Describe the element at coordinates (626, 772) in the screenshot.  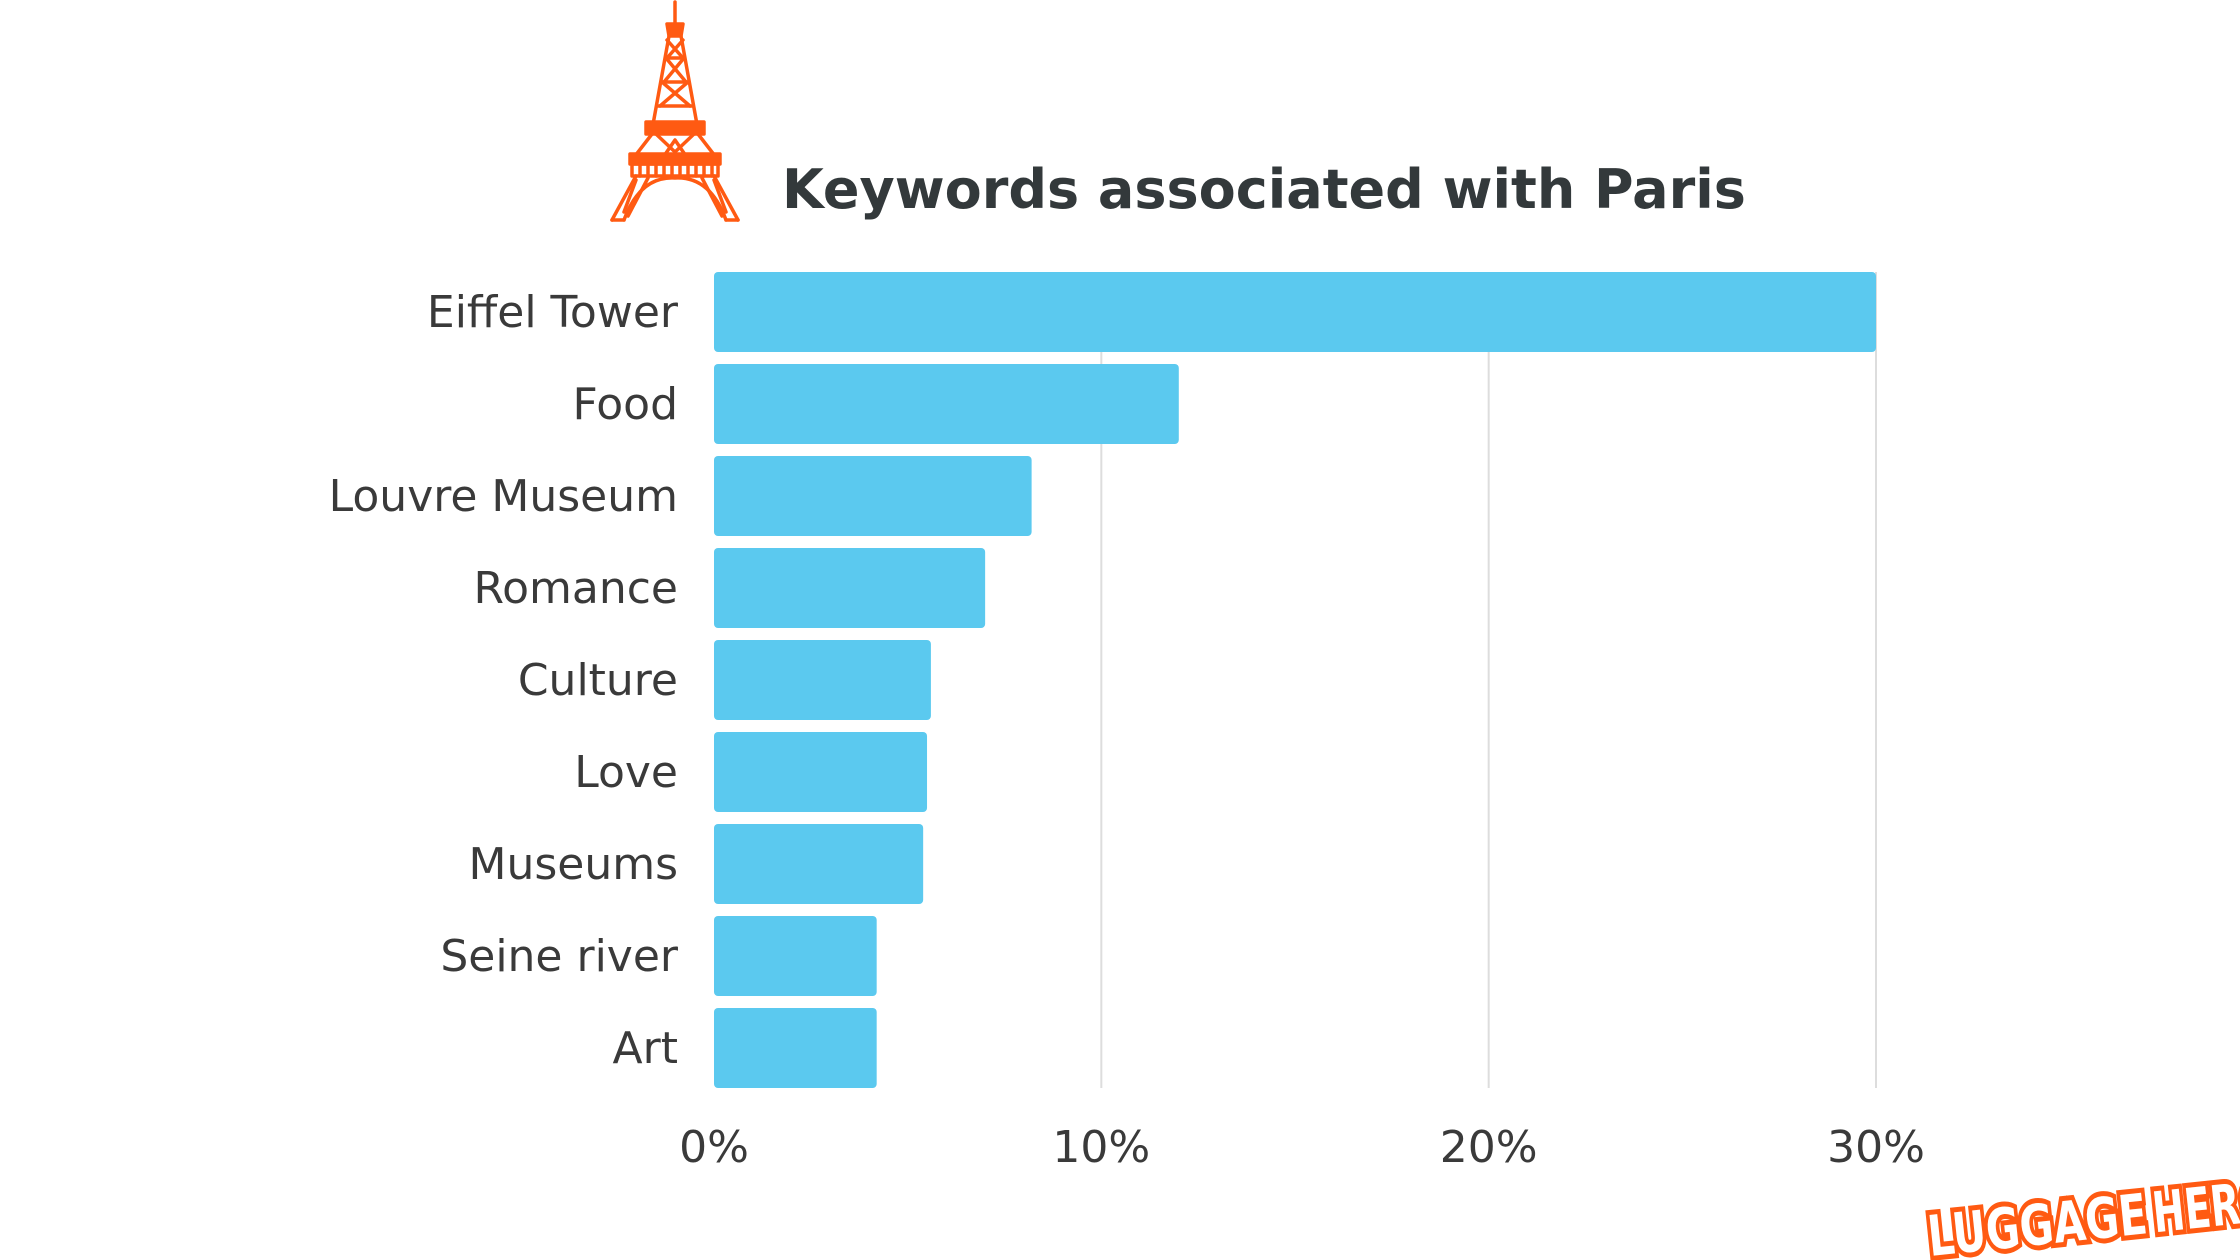
I see `category-label: Love` at that location.